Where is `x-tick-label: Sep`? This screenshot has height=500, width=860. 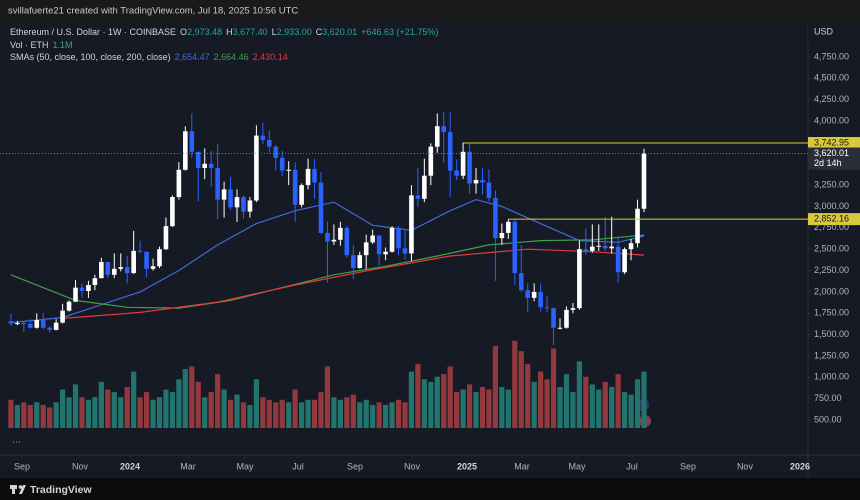
x-tick-label: Sep is located at coordinates (355, 466).